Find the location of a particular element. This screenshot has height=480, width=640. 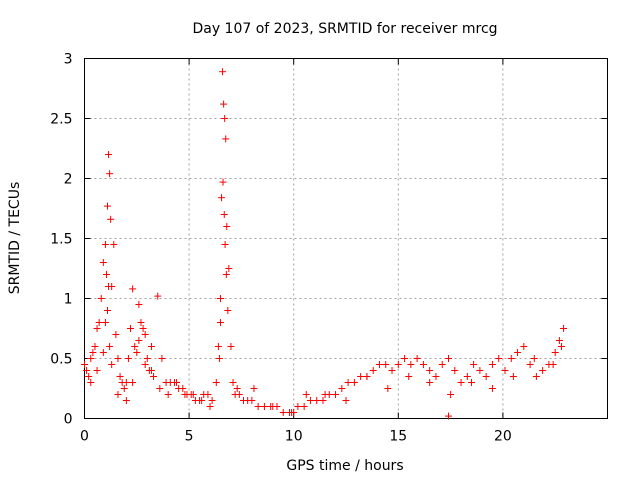

y-tick-label: 0.5 is located at coordinates (61, 360).